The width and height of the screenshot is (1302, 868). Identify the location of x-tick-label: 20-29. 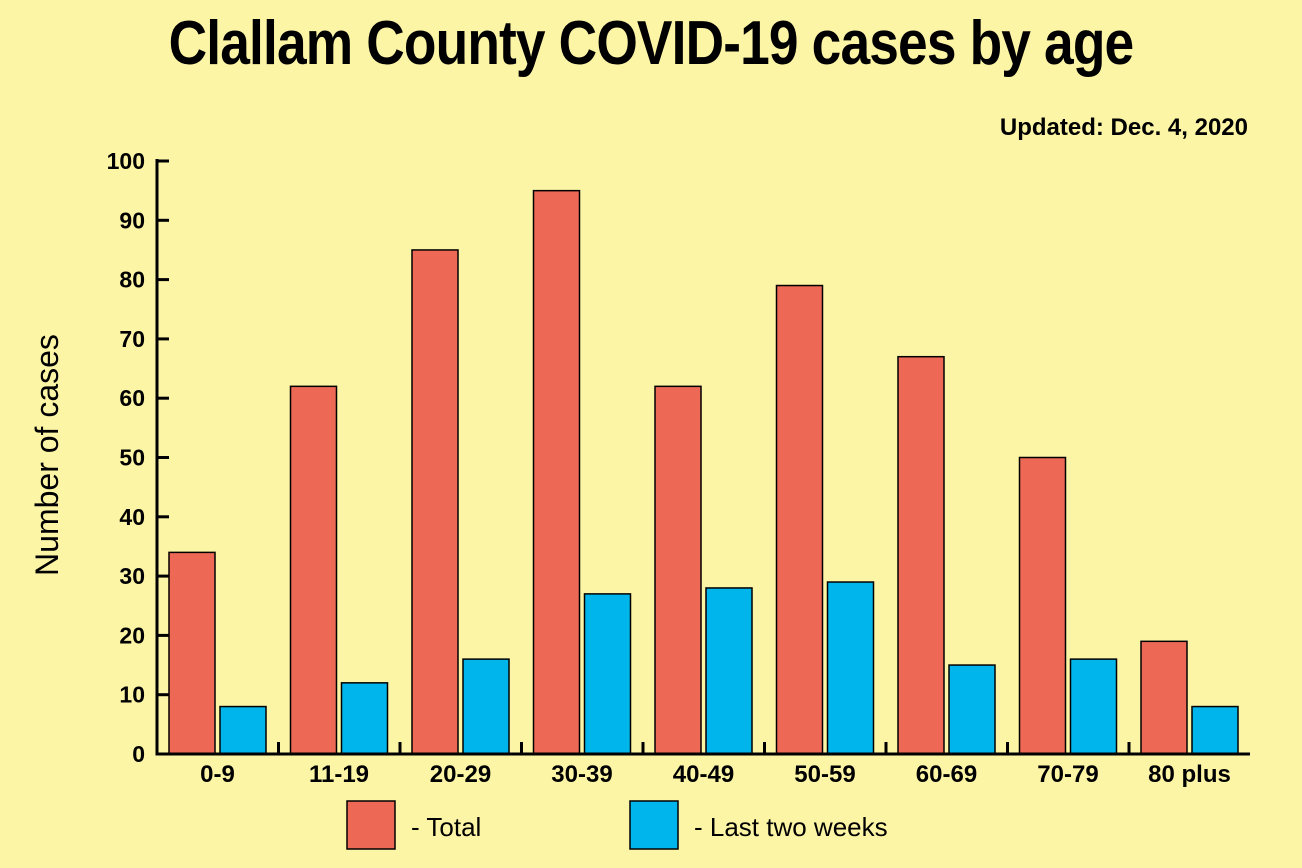
(460, 774).